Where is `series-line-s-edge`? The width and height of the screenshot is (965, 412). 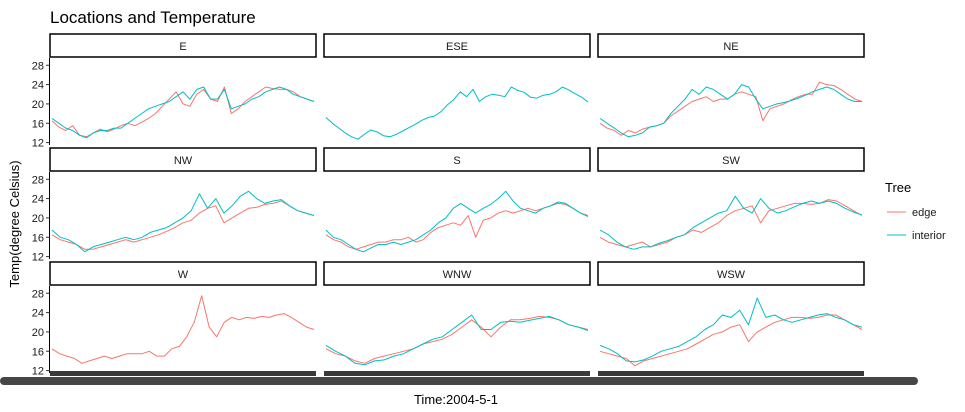 series-line-s-edge is located at coordinates (457, 226).